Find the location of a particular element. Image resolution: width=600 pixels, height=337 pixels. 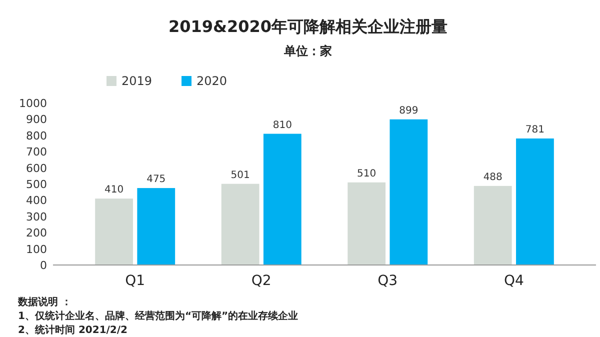

x-tick-label: Q1 is located at coordinates (135, 281).